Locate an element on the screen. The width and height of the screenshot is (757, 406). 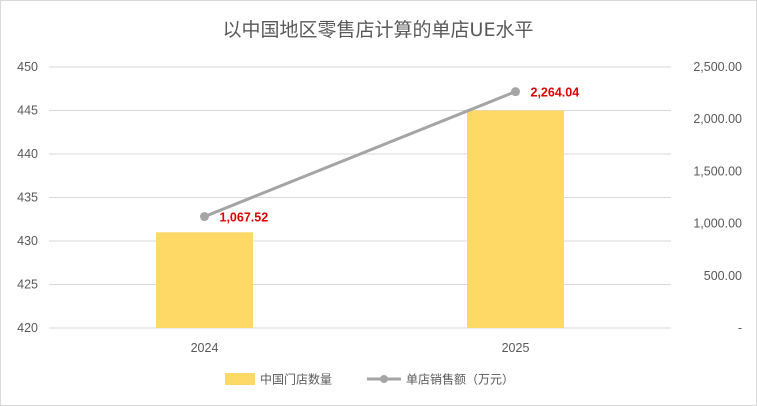
data-label: 2,264.04 is located at coordinates (555, 93).